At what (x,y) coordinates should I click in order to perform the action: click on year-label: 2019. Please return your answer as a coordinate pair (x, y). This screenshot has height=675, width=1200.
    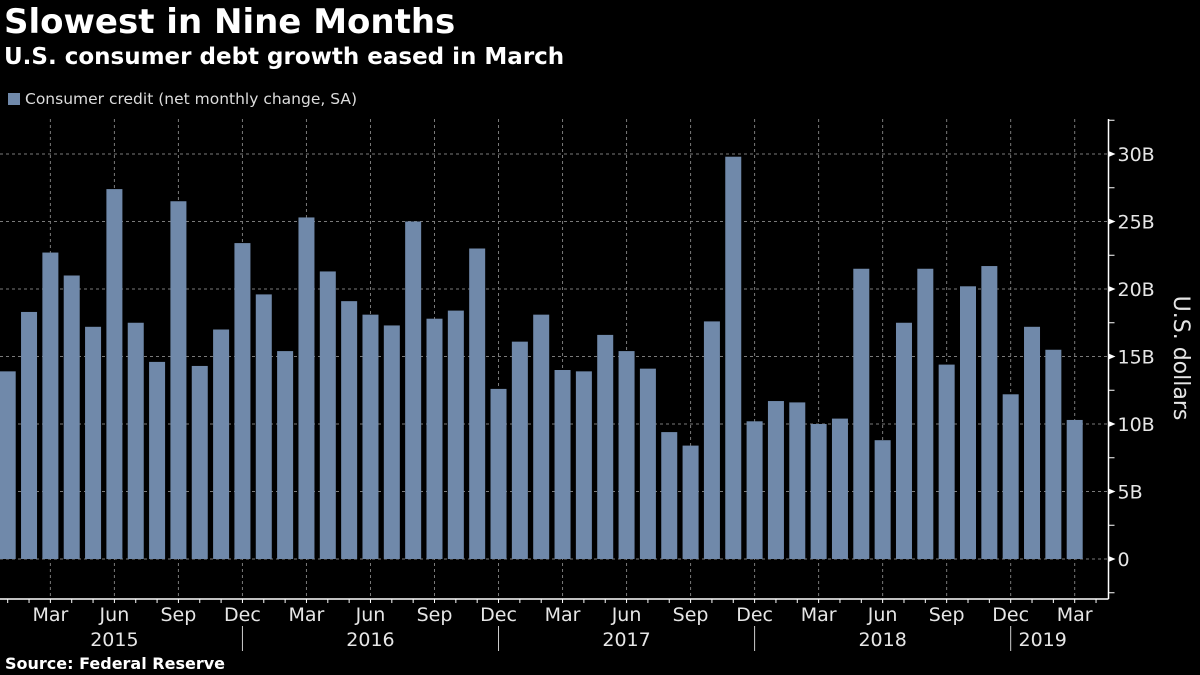
    Looking at the image, I should click on (1043, 640).